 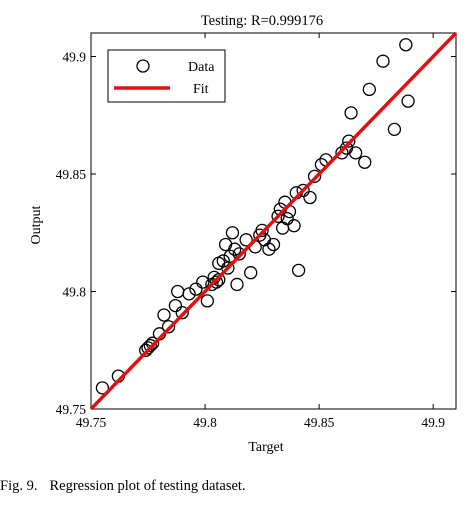 I want to click on caption-label: Fig. 9., so click(x=19, y=486).